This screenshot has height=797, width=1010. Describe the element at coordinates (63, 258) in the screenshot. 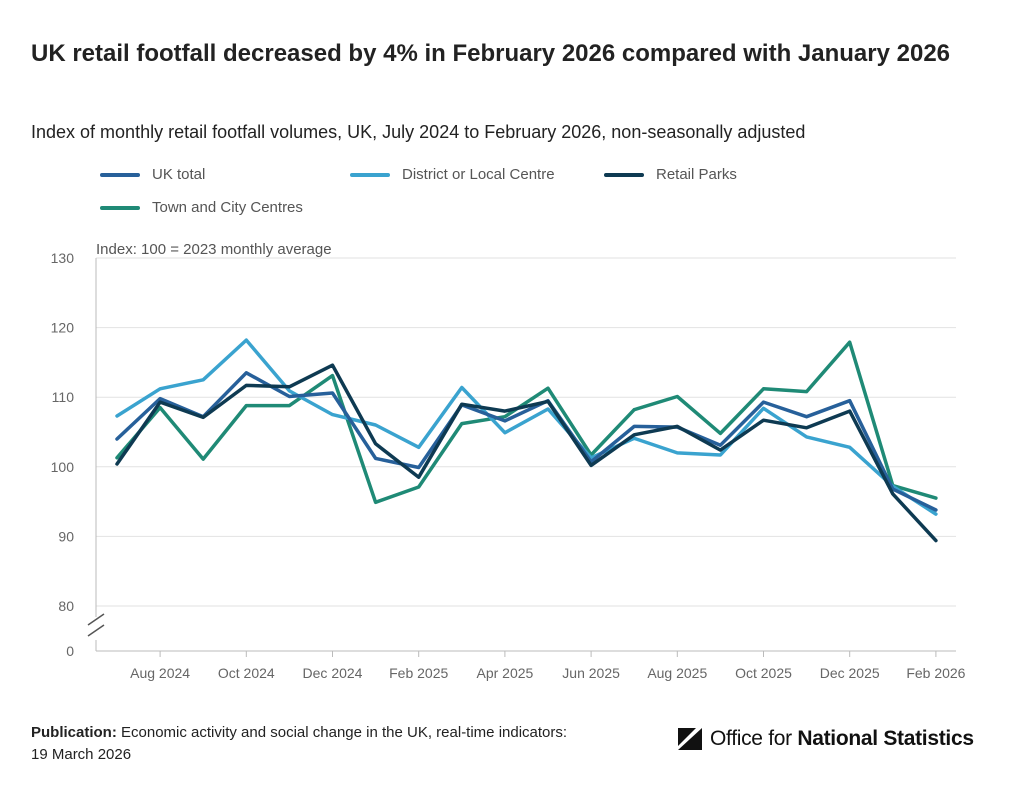

I see `y-tick-label: 130` at that location.